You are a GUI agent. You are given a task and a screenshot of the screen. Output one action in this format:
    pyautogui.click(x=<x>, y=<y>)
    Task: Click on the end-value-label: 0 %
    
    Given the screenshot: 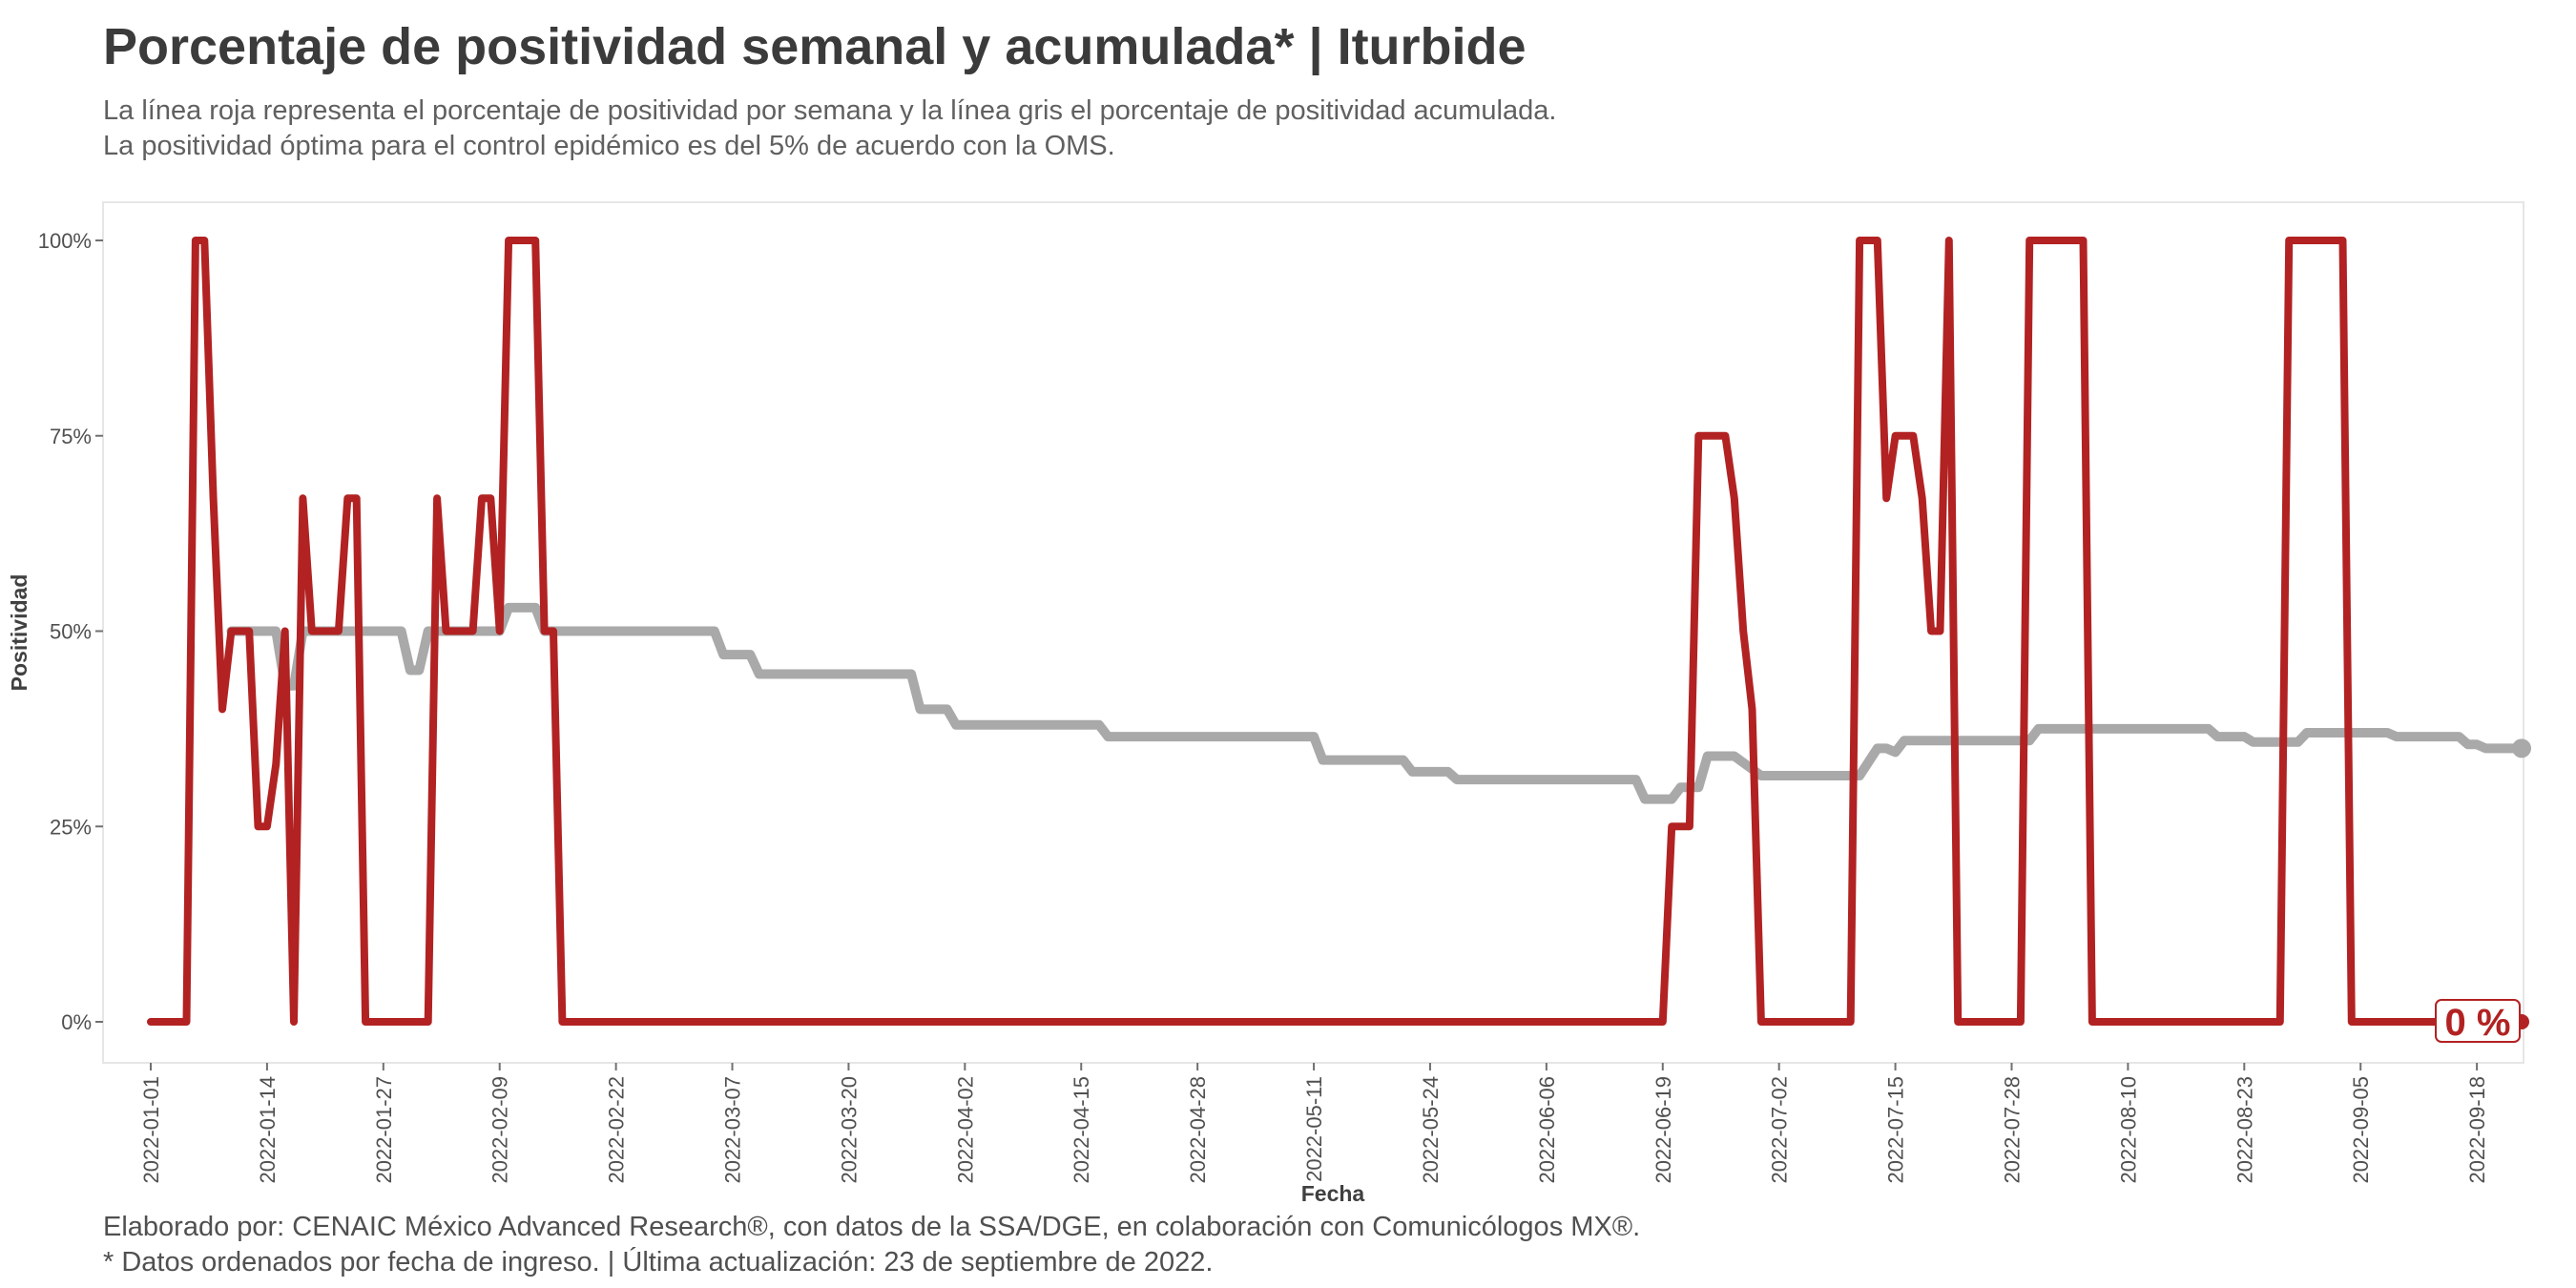 What is the action you would take?
    pyautogui.click(x=2478, y=1021)
    